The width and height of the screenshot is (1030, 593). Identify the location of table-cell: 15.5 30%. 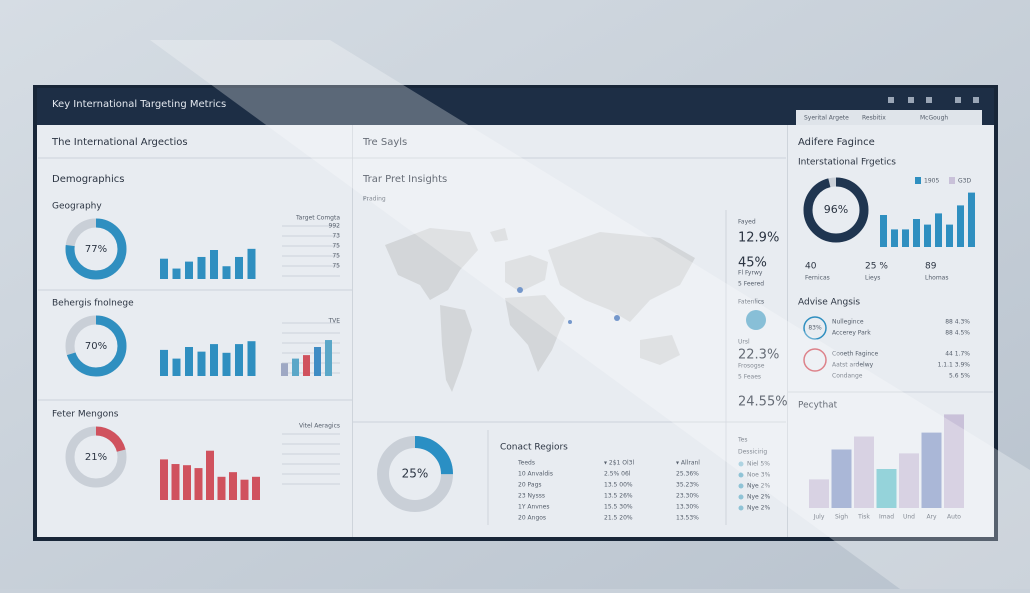
(618, 507).